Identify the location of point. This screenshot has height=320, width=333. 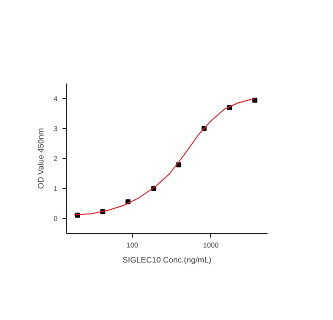
(255, 100).